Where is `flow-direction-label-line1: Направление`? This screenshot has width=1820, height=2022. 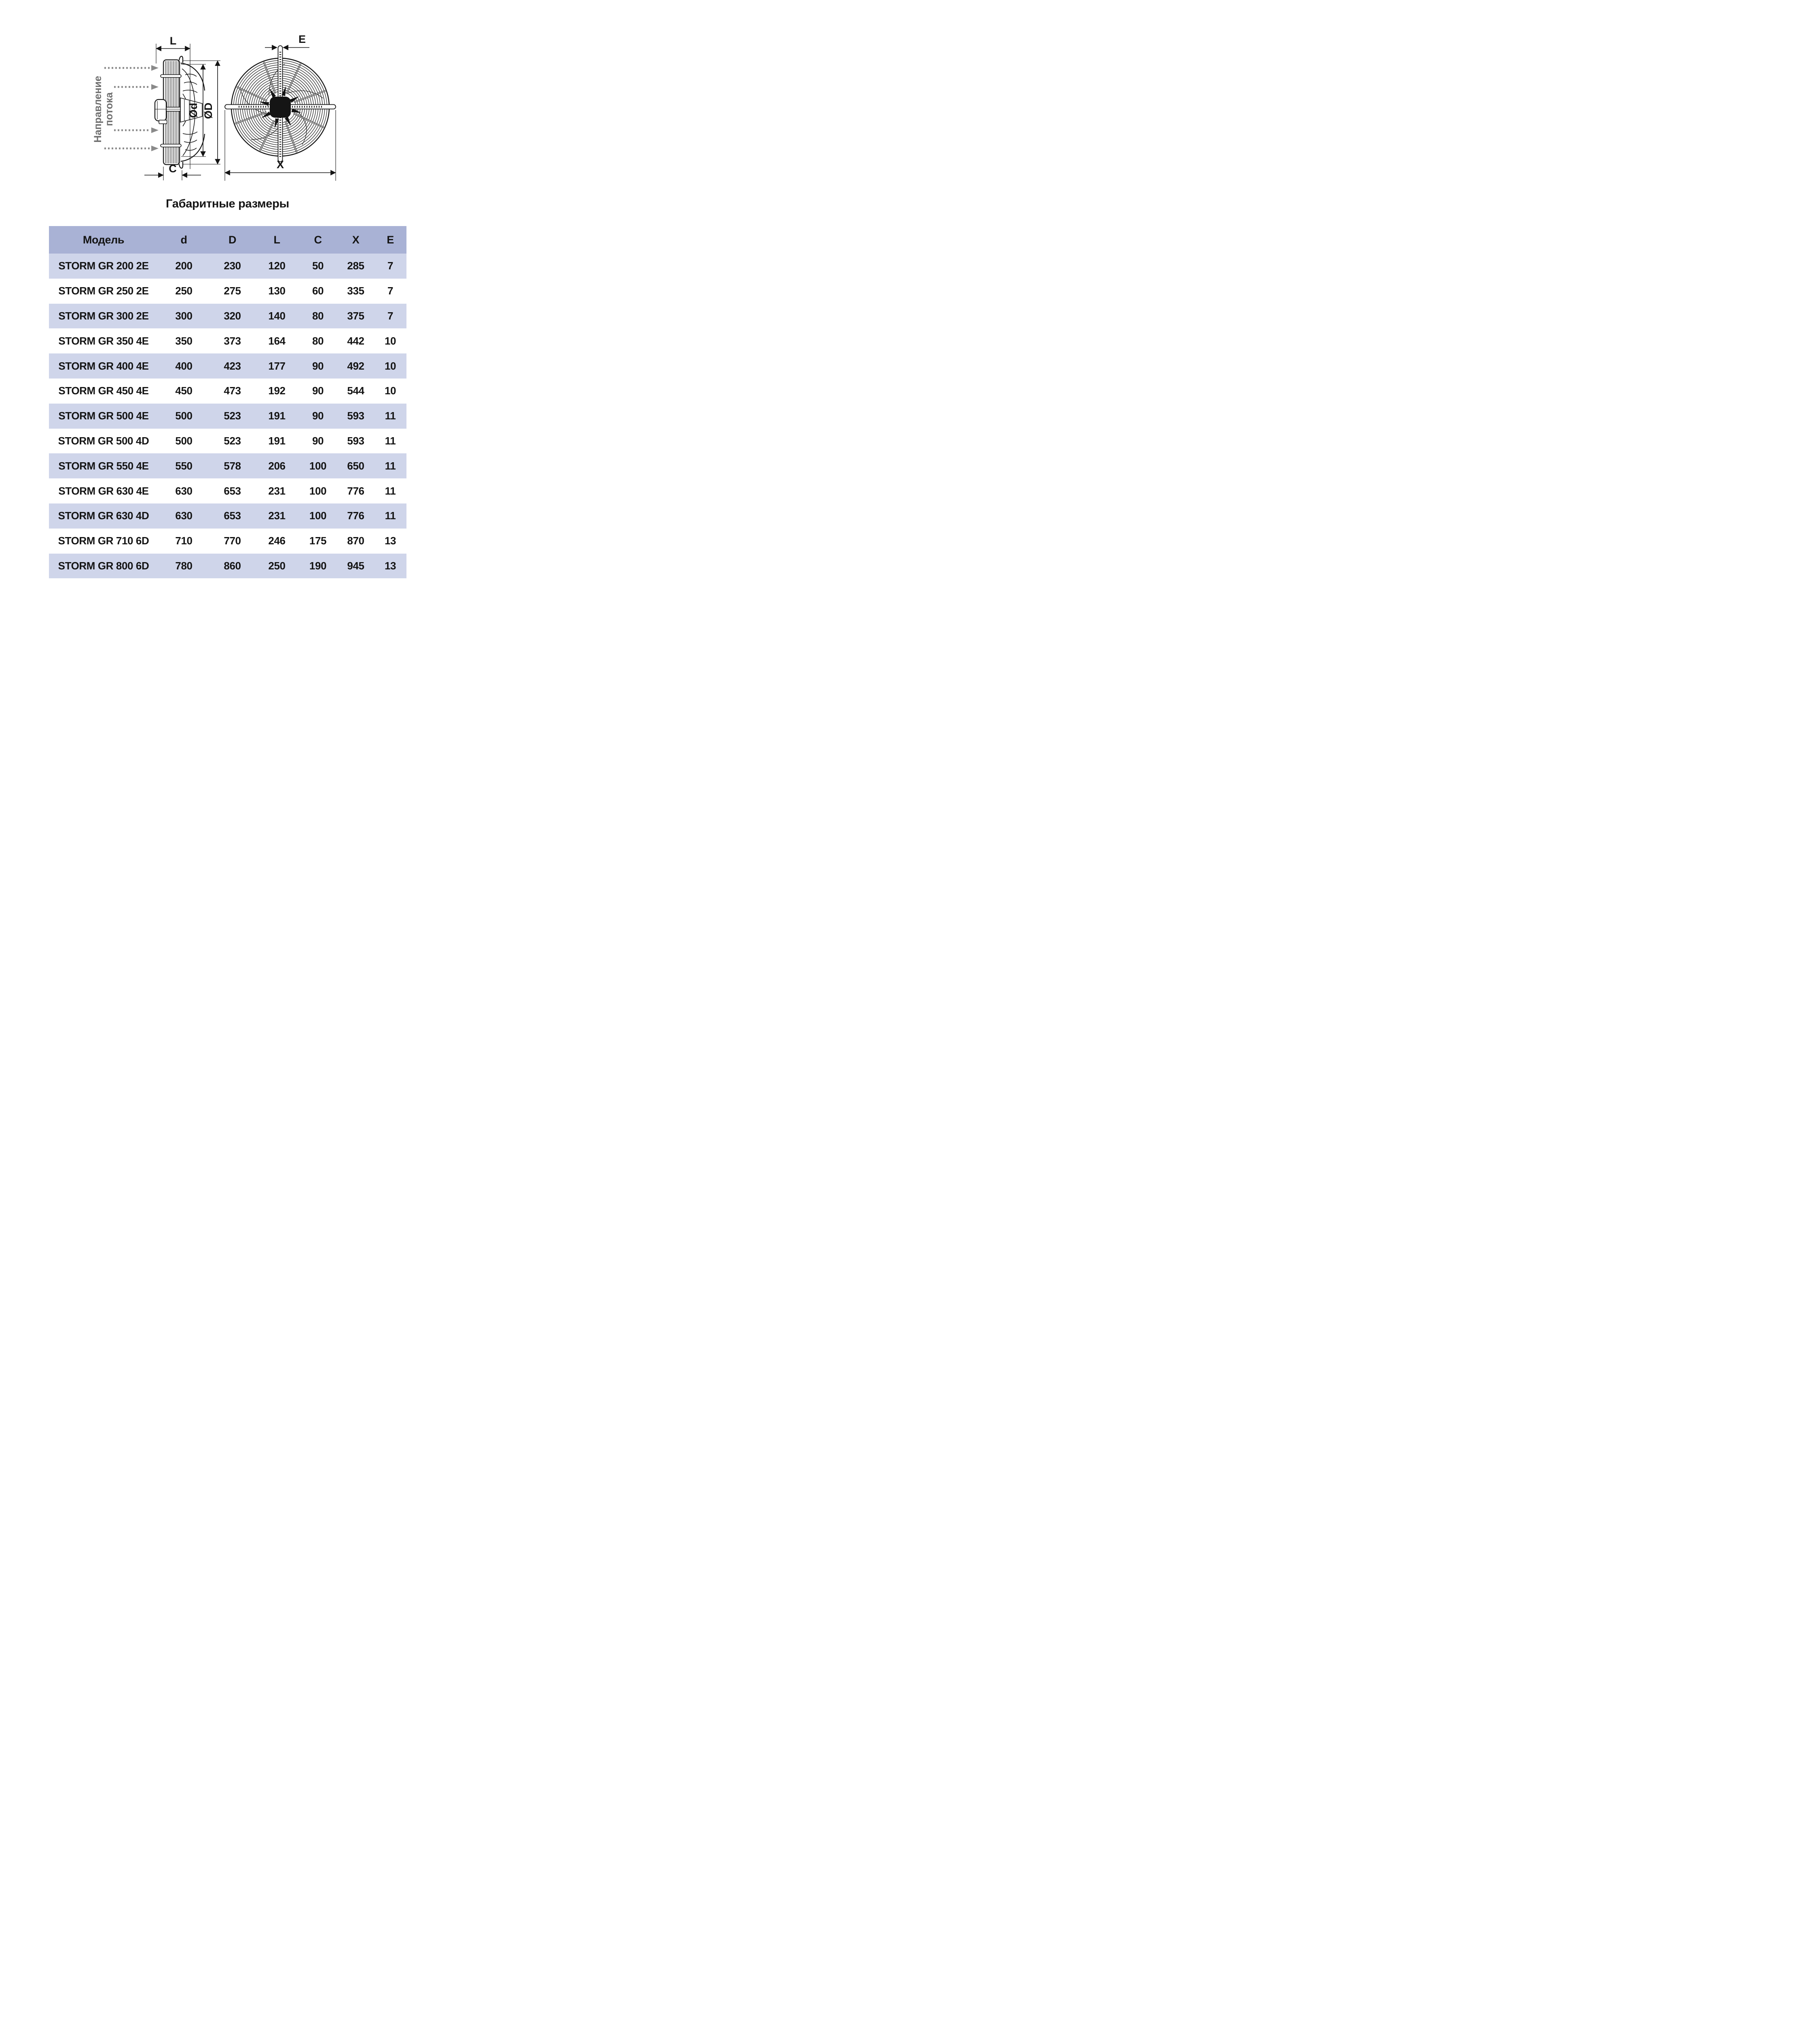 flow-direction-label-line1: Направление is located at coordinates (98, 109).